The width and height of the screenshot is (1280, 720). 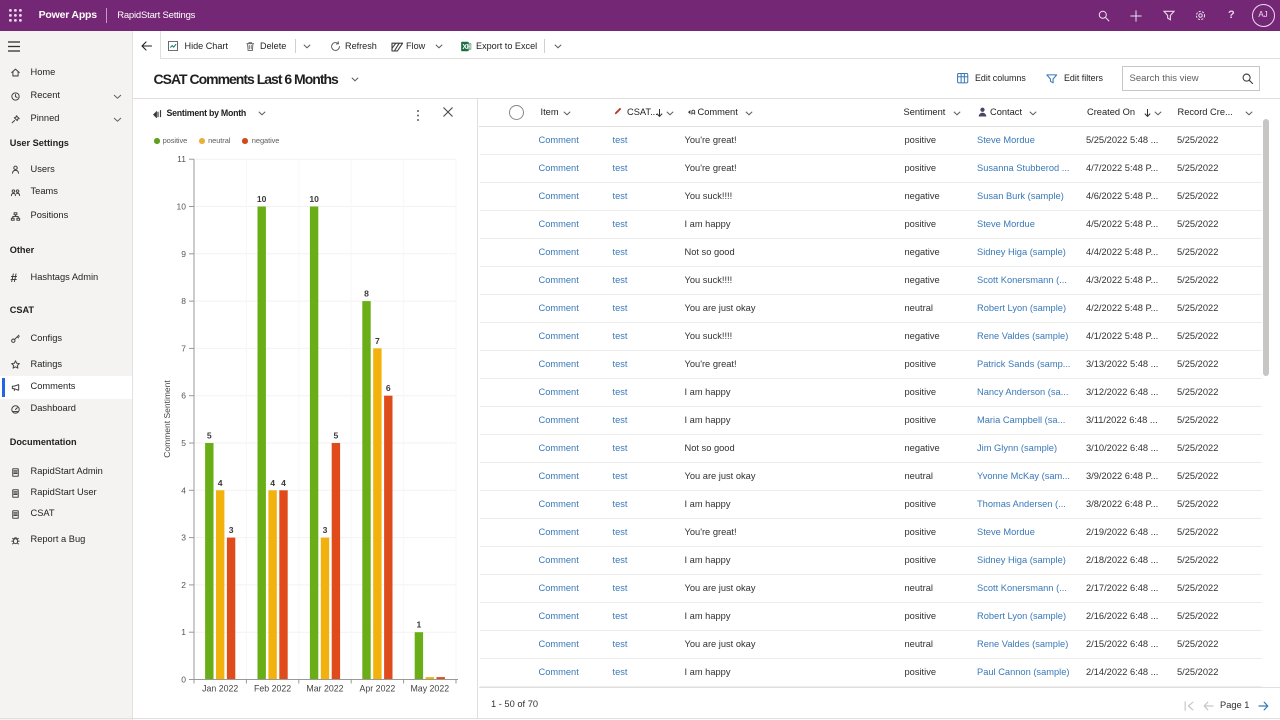 I want to click on svg-text: Comment Sentiment, so click(x=167, y=419).